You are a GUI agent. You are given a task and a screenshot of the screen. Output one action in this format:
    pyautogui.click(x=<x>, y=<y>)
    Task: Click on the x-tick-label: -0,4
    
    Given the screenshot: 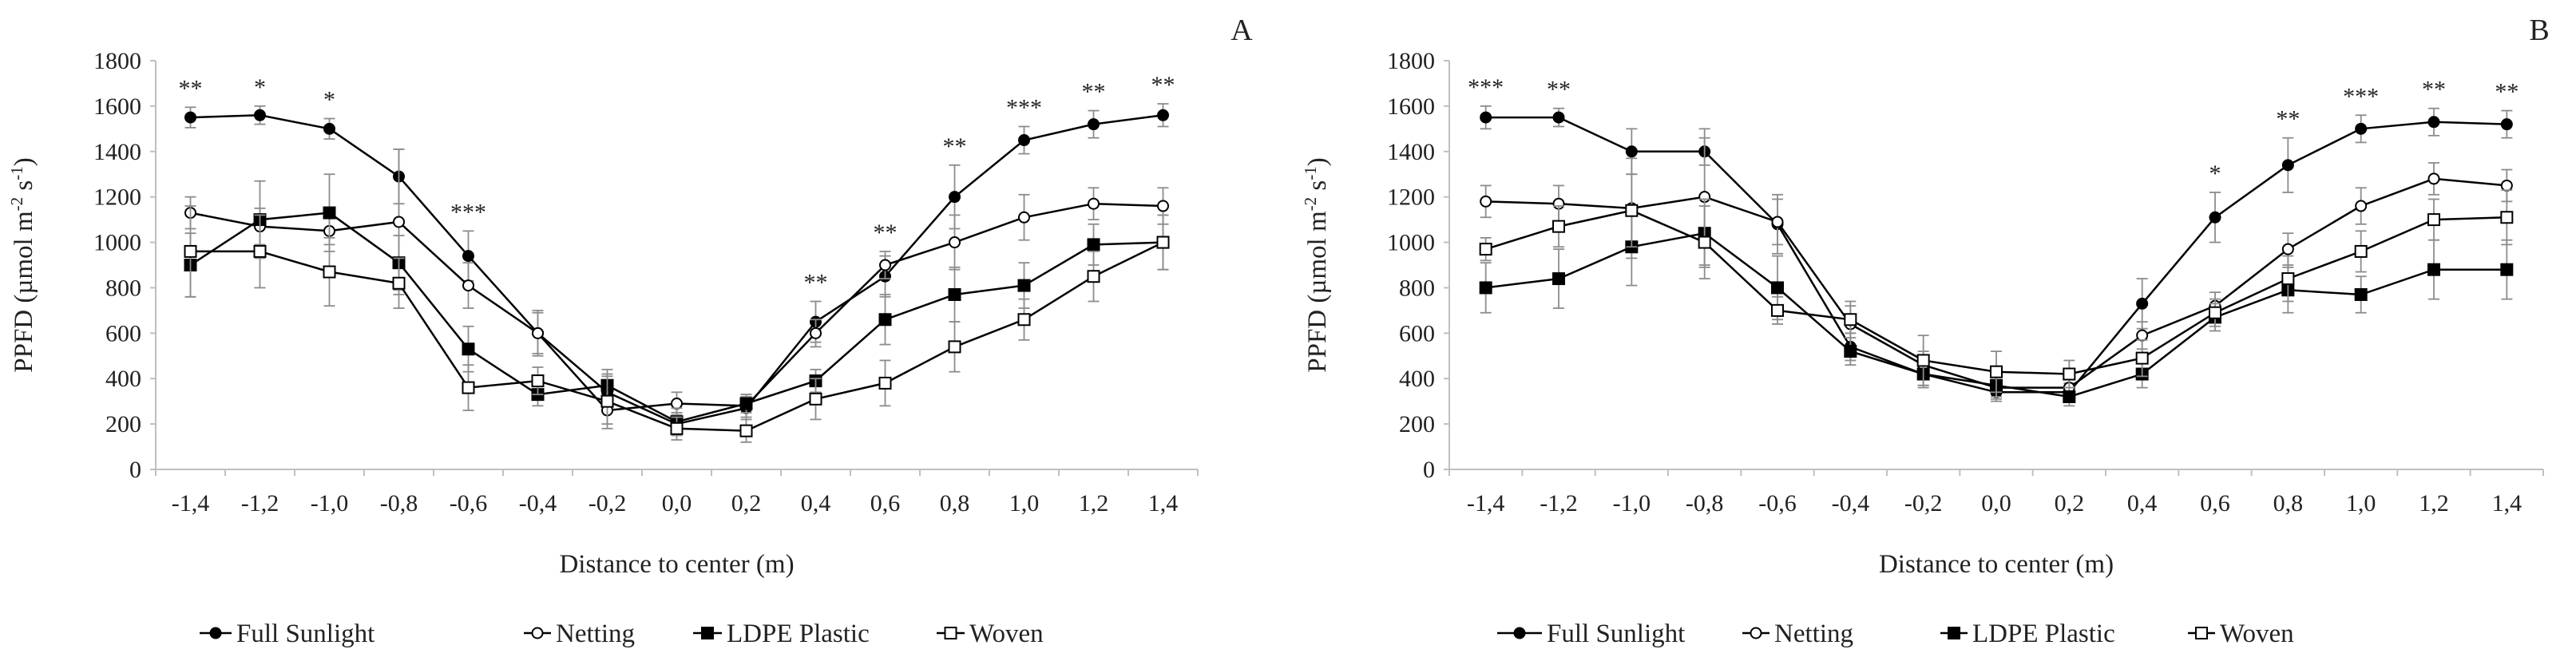 What is the action you would take?
    pyautogui.click(x=1851, y=503)
    